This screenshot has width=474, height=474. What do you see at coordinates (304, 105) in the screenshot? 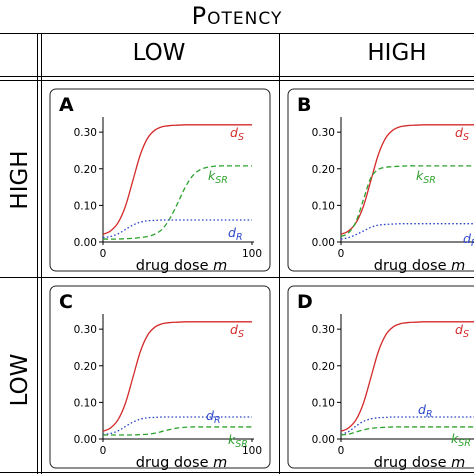
I see `panel-letter: B` at bounding box center [304, 105].